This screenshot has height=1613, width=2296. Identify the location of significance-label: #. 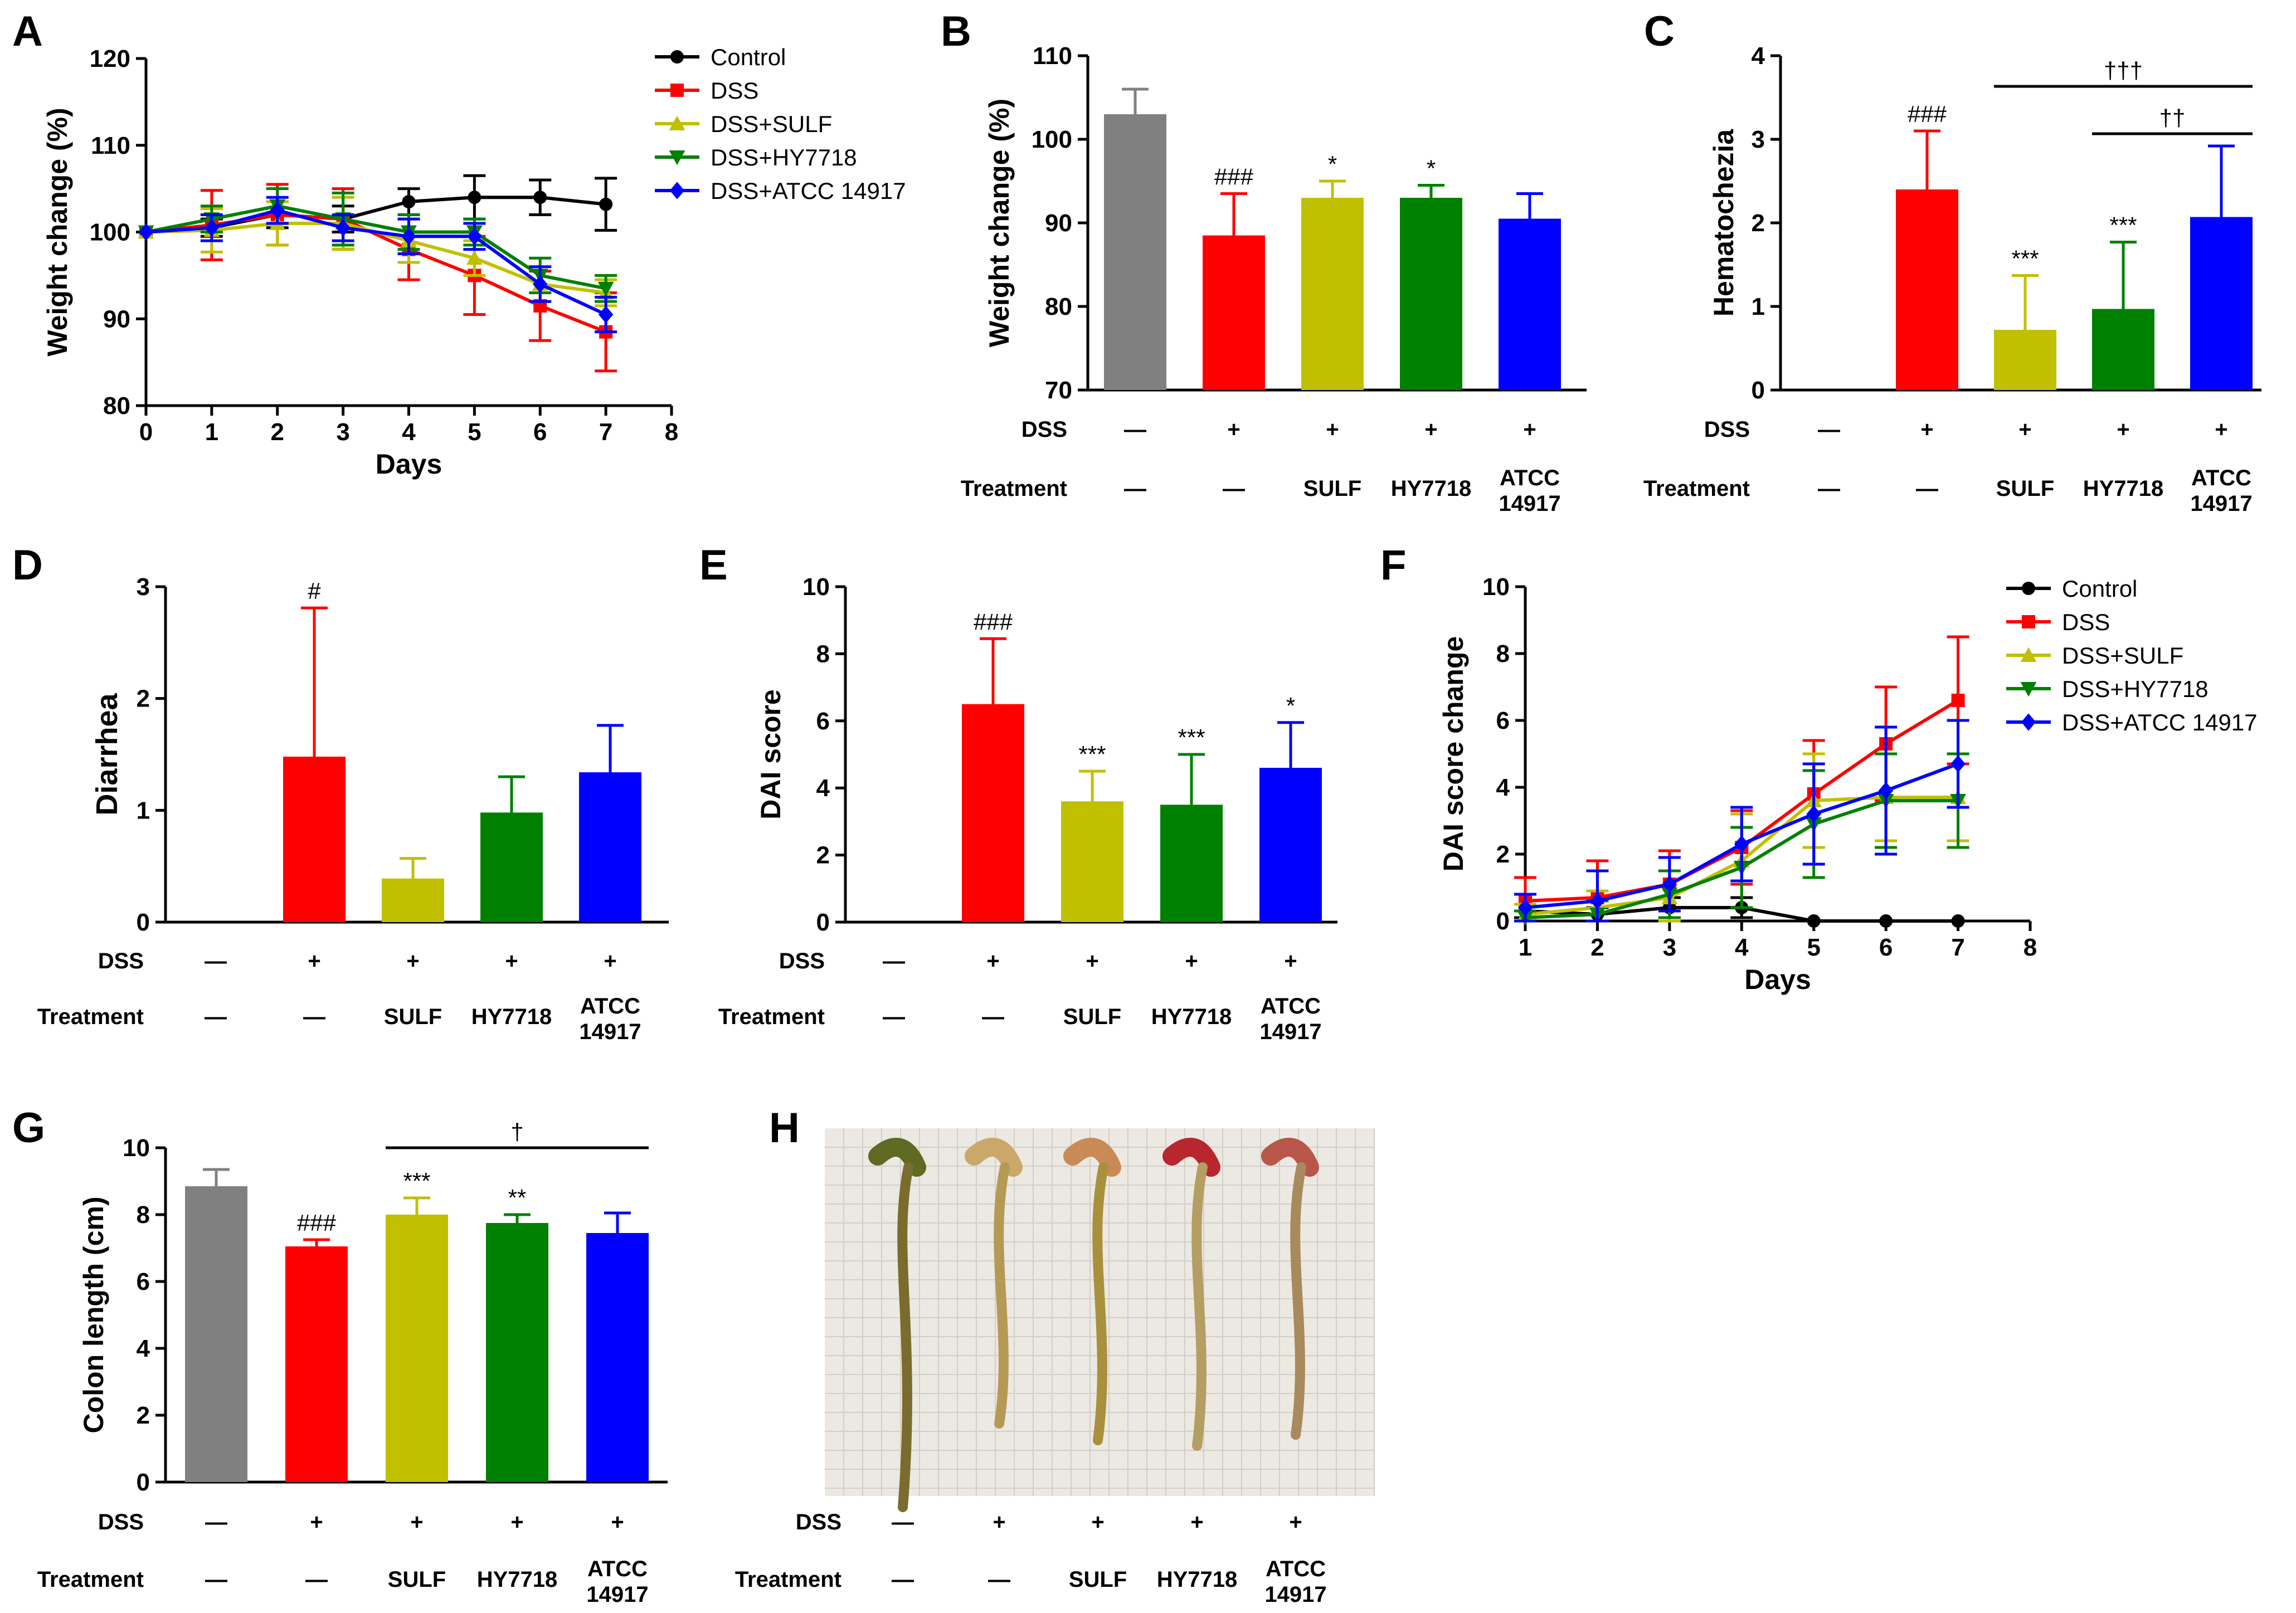
(314, 591).